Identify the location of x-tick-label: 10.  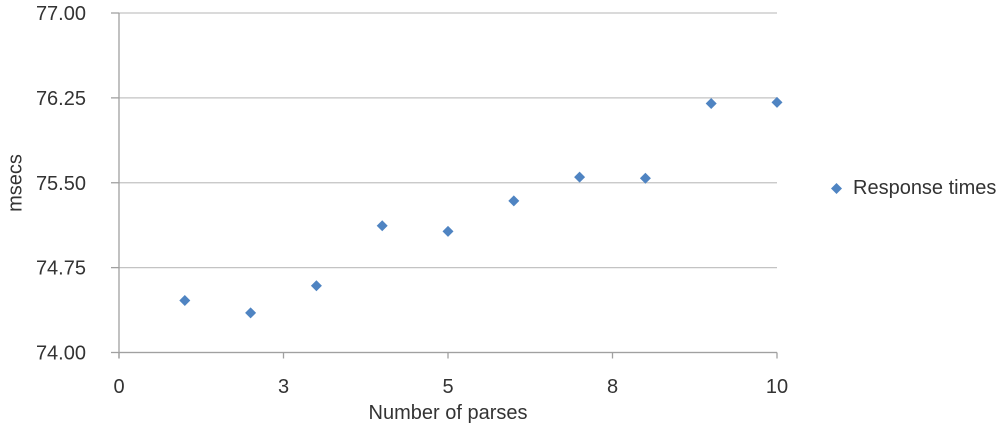
(777, 387).